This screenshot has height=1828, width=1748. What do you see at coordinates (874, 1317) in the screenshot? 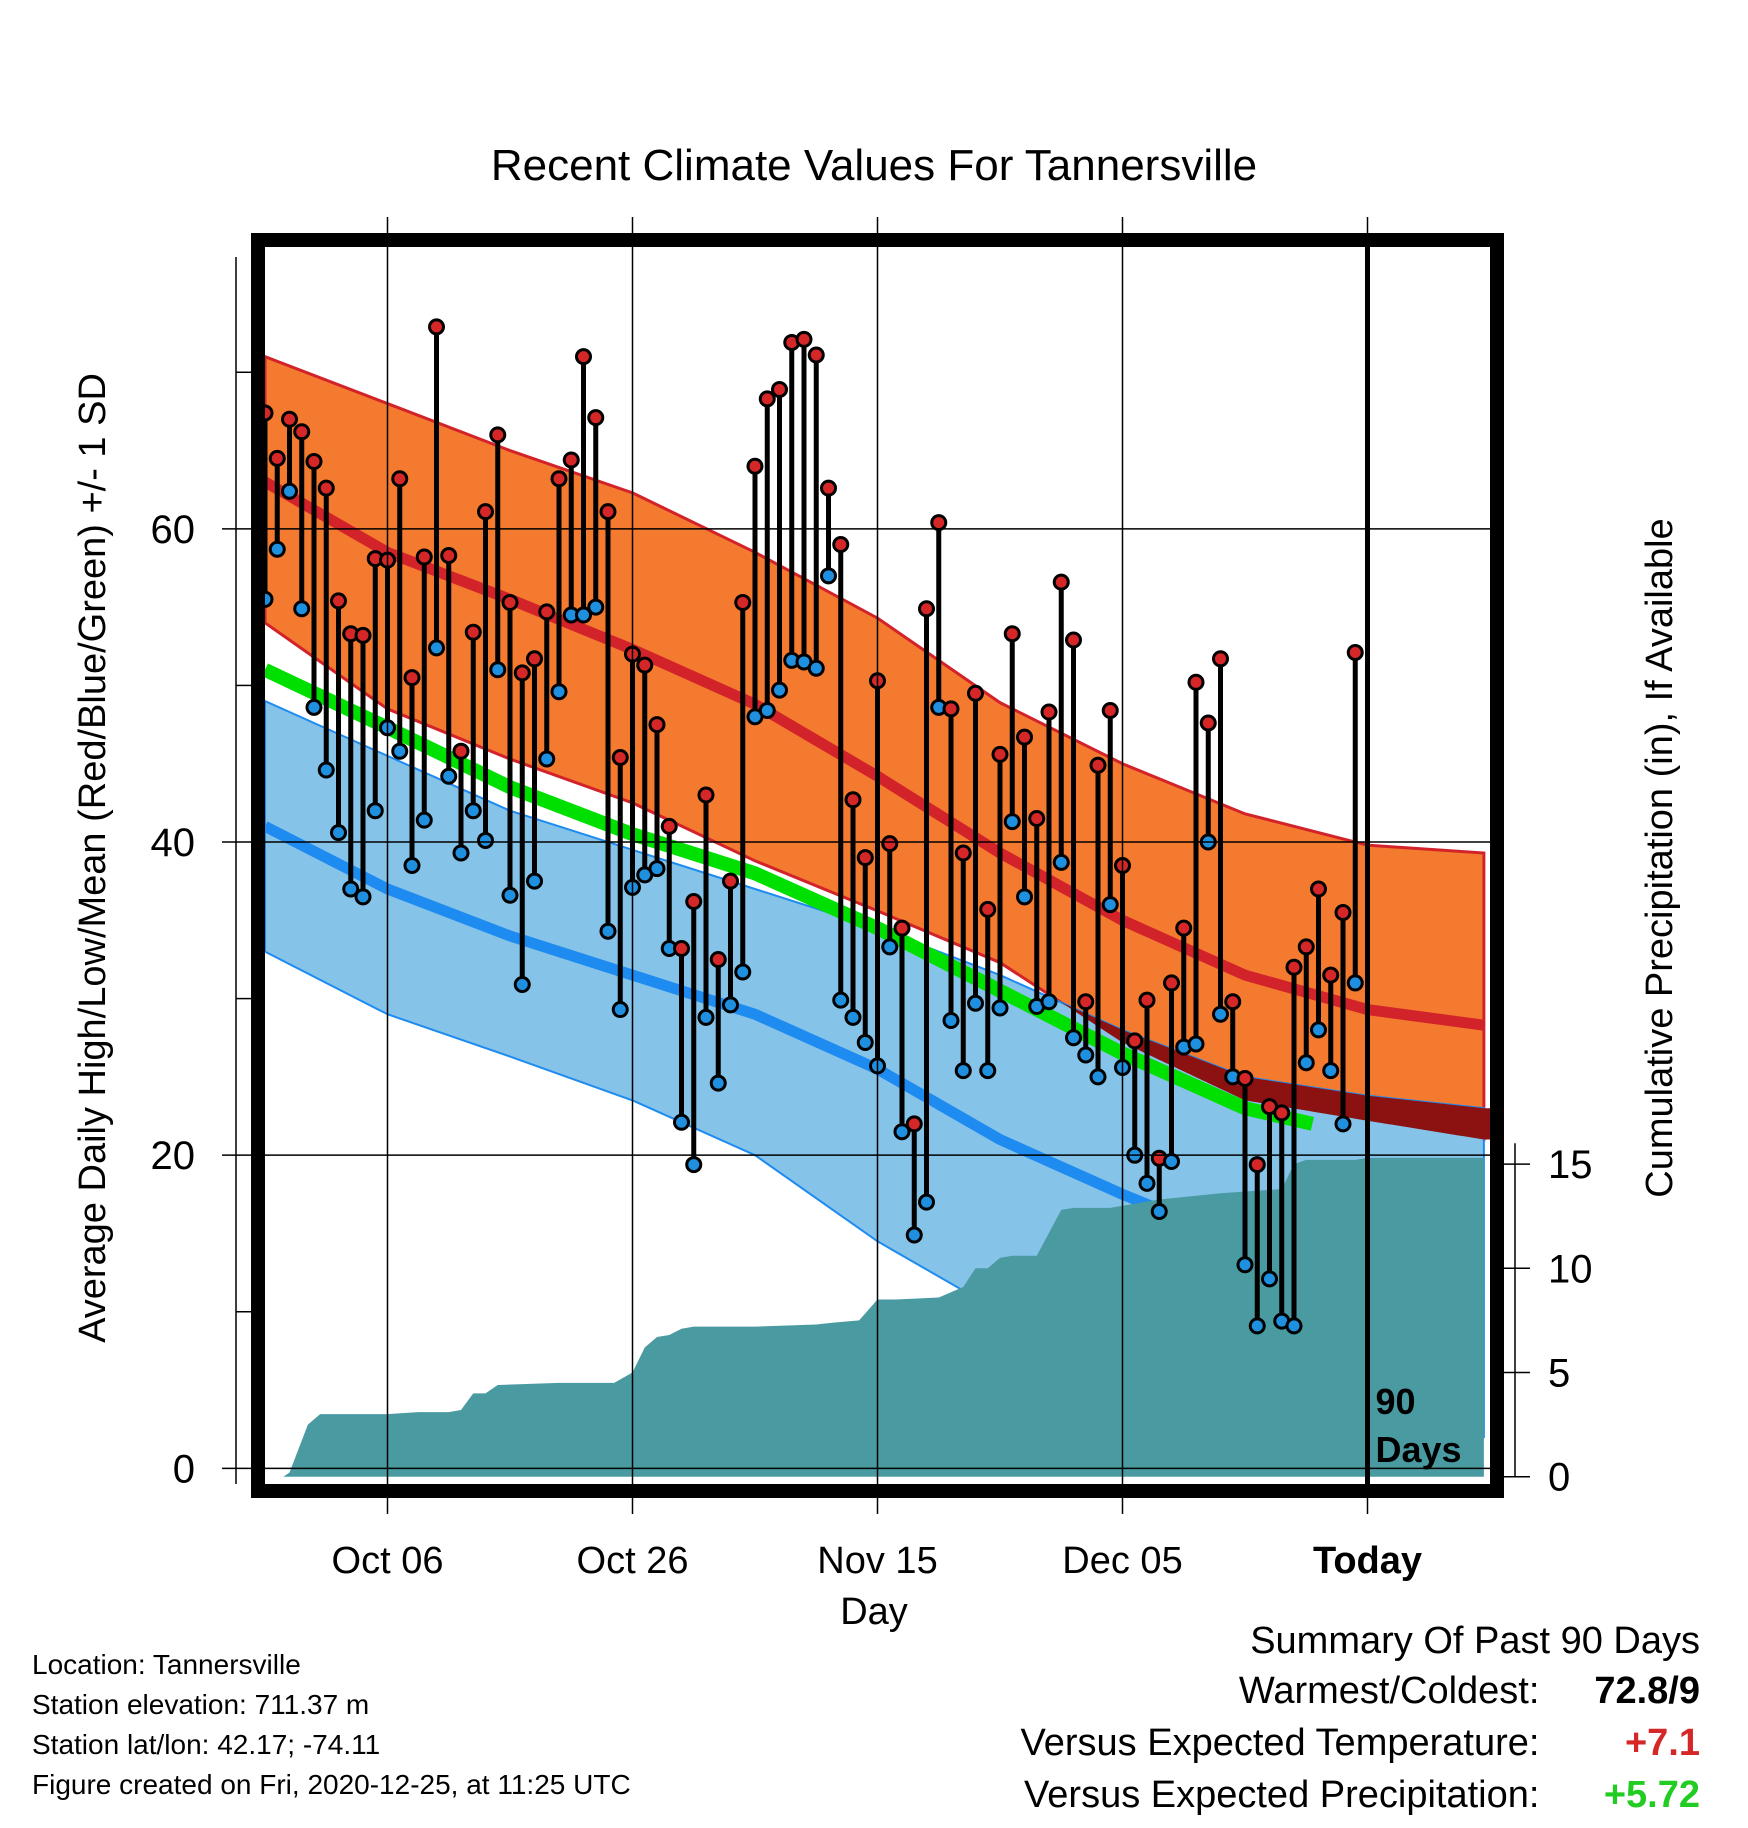
I see `precip-area` at bounding box center [874, 1317].